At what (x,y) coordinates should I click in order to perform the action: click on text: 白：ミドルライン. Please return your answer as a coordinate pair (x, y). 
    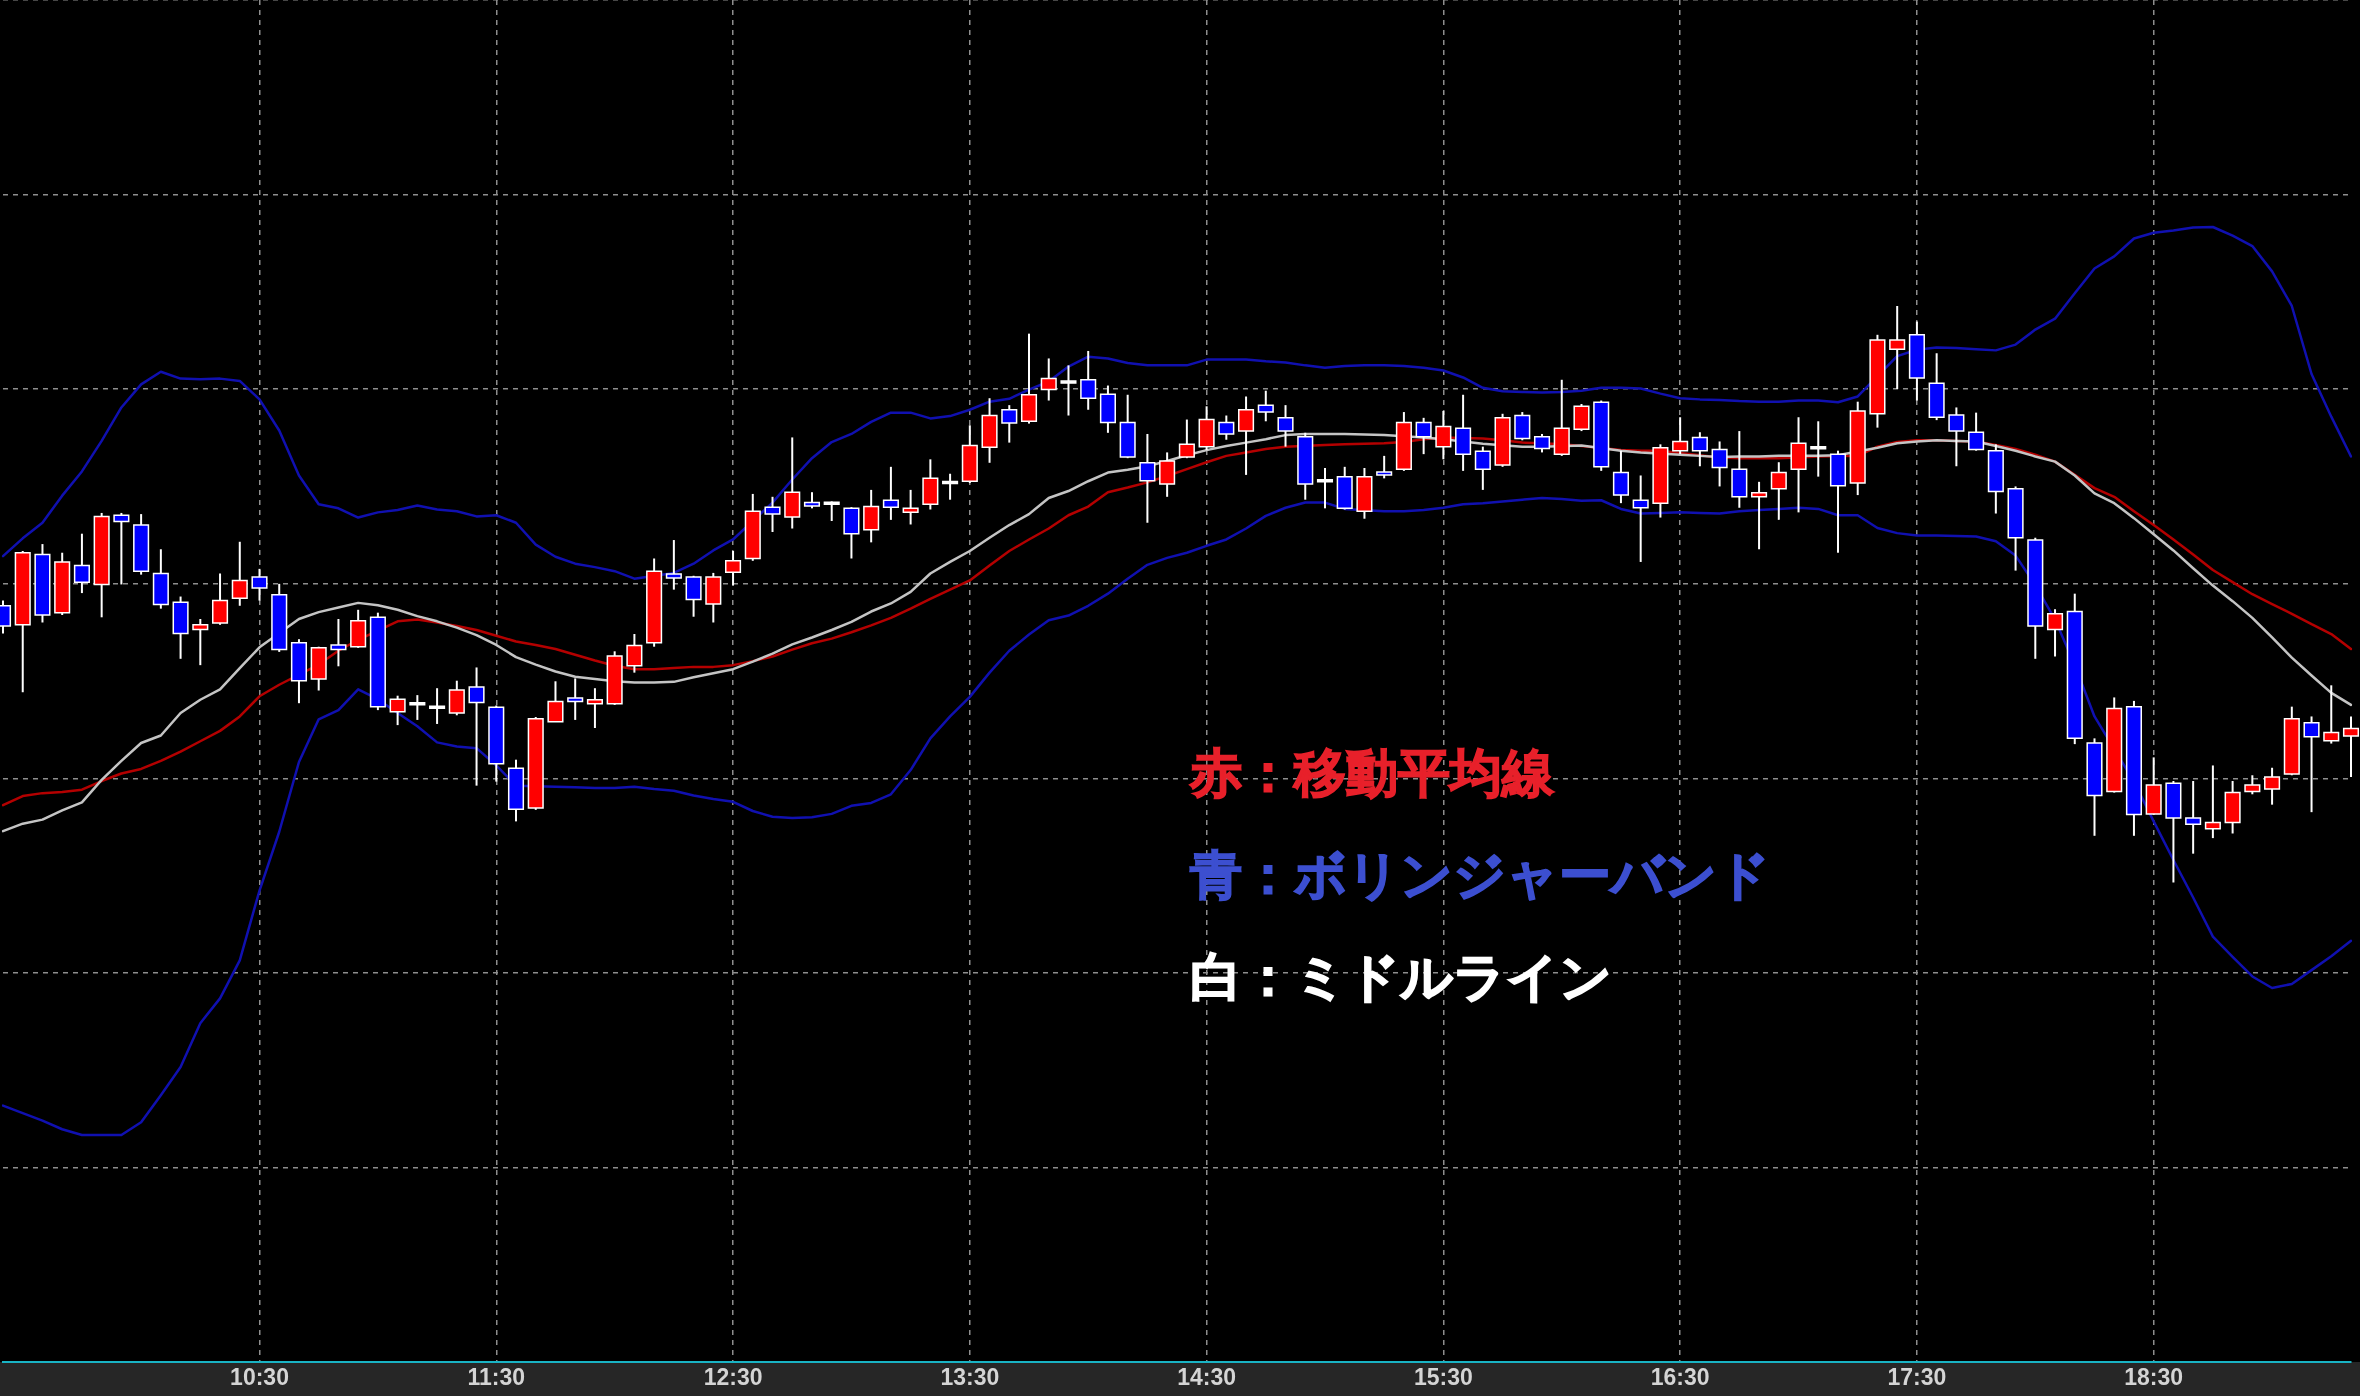
    Looking at the image, I should click on (1401, 977).